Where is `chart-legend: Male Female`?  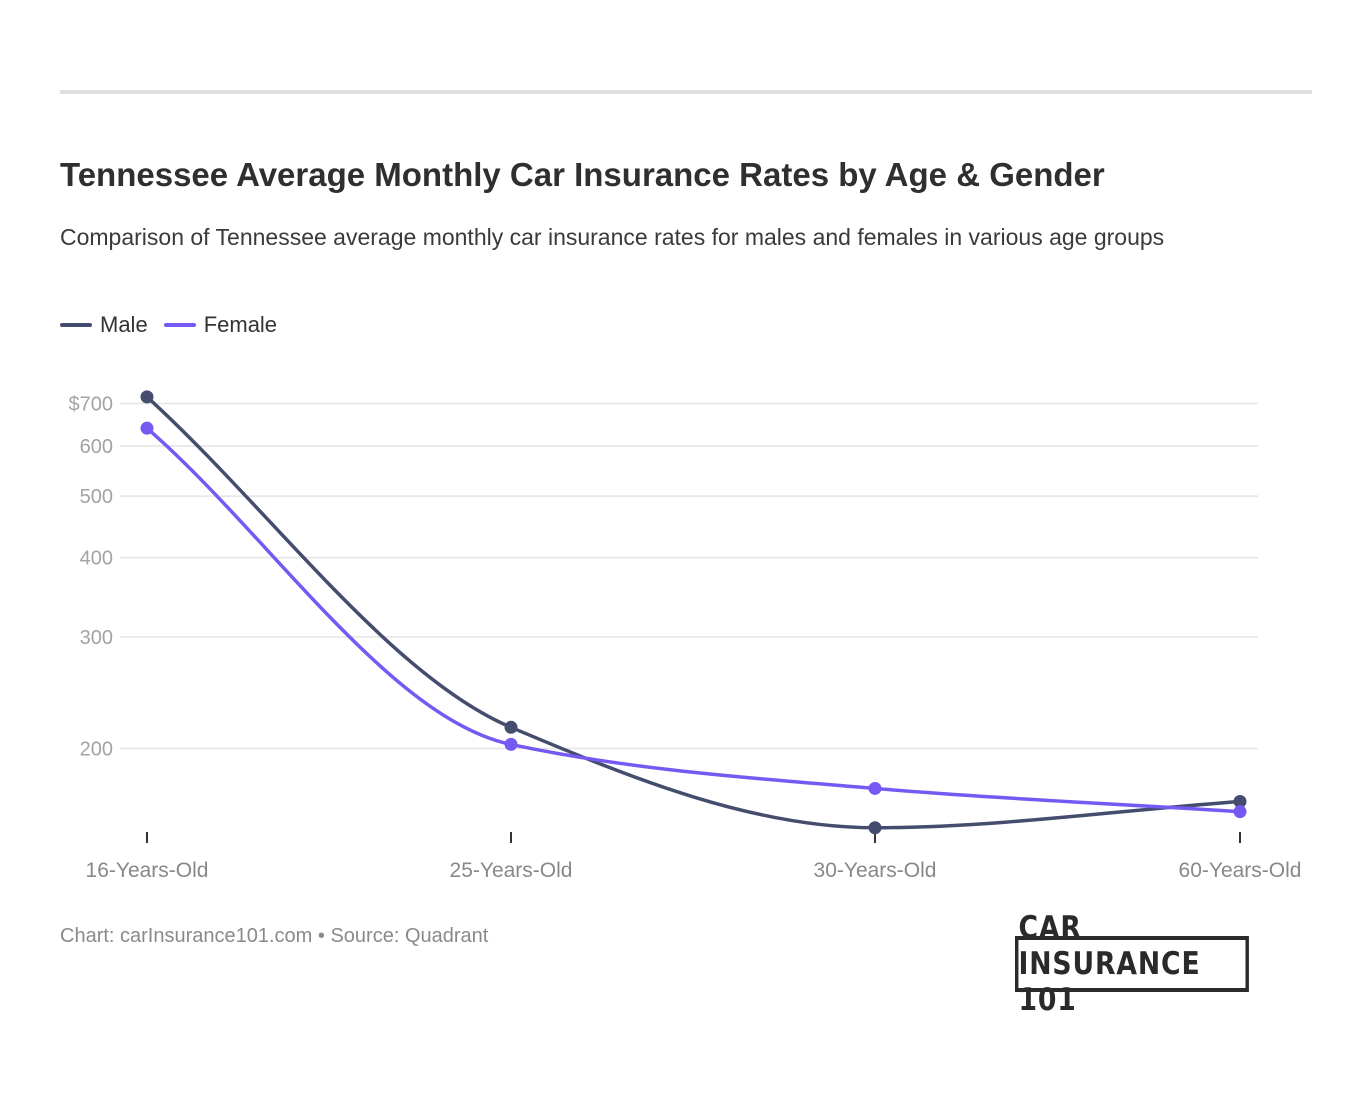 chart-legend: Male Female is located at coordinates (176, 325).